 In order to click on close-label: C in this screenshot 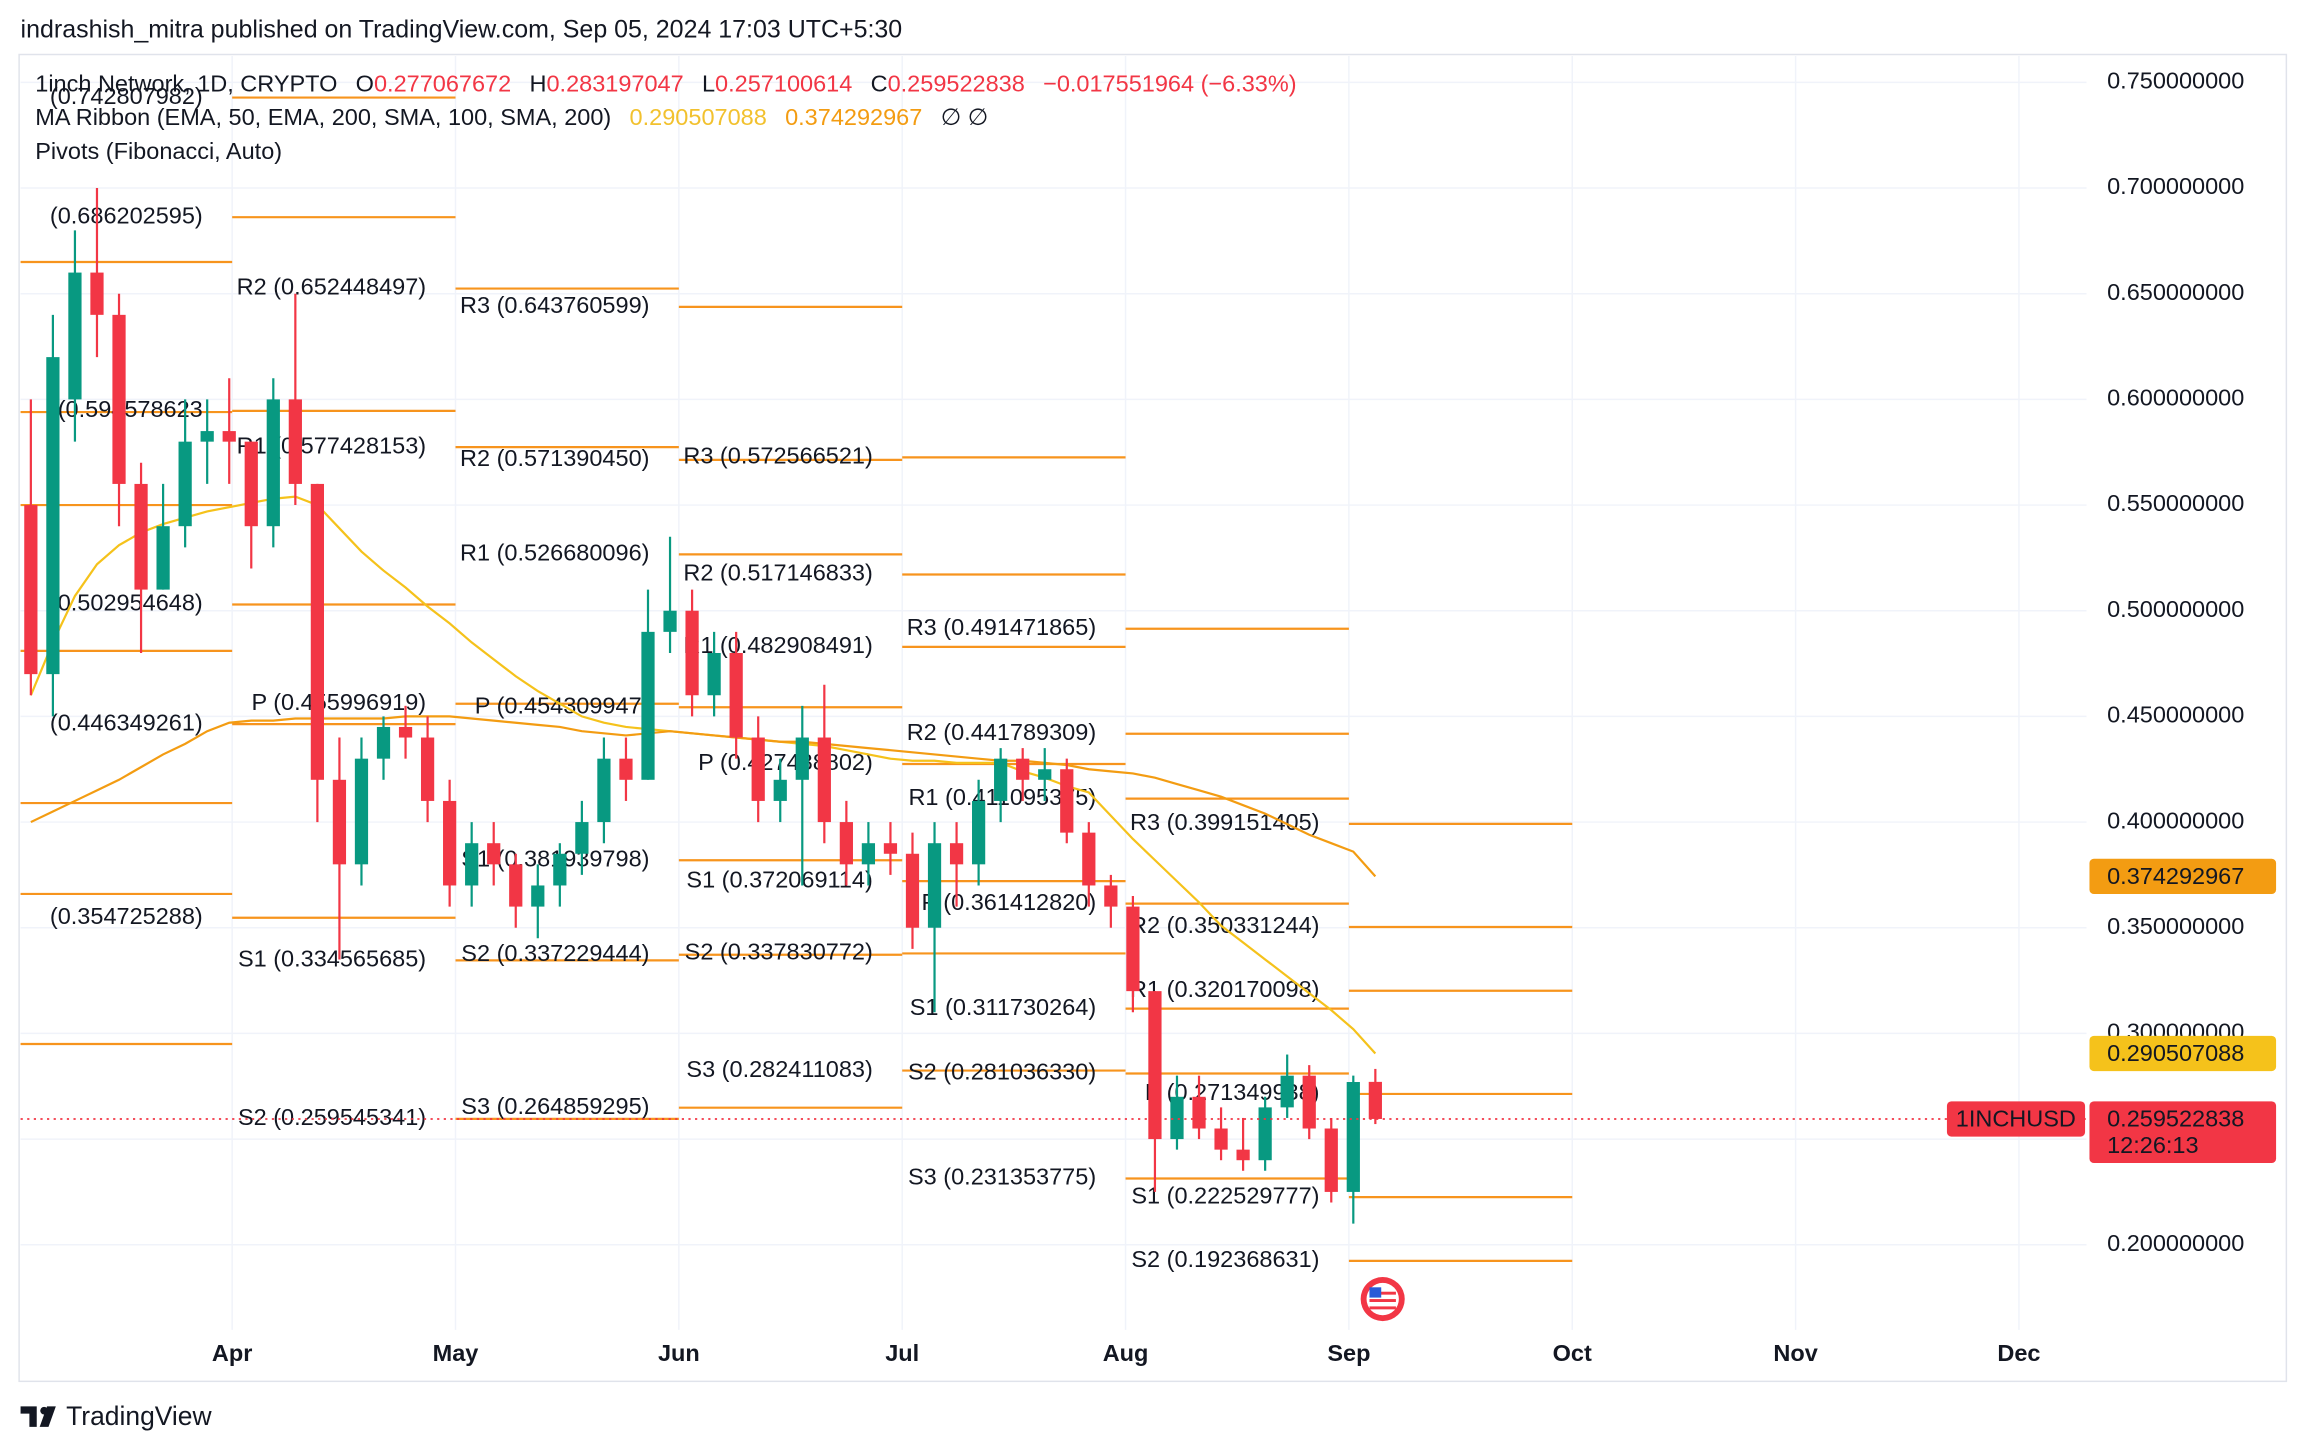, I will do `click(879, 84)`.